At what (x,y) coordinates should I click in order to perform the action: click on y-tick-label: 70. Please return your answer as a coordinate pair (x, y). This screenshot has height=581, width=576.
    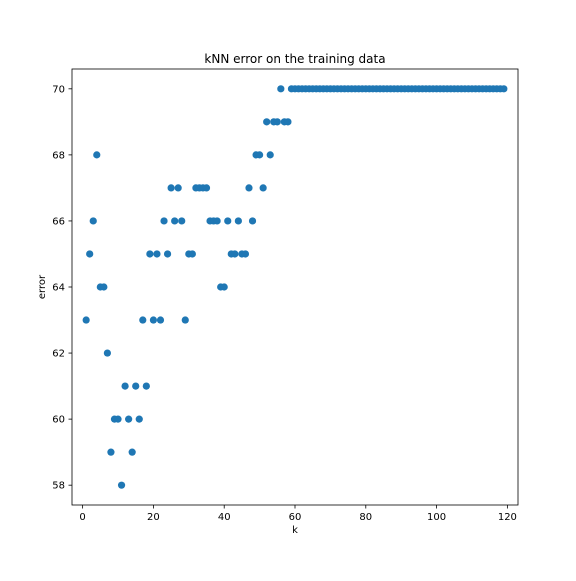
    Looking at the image, I should click on (58, 89).